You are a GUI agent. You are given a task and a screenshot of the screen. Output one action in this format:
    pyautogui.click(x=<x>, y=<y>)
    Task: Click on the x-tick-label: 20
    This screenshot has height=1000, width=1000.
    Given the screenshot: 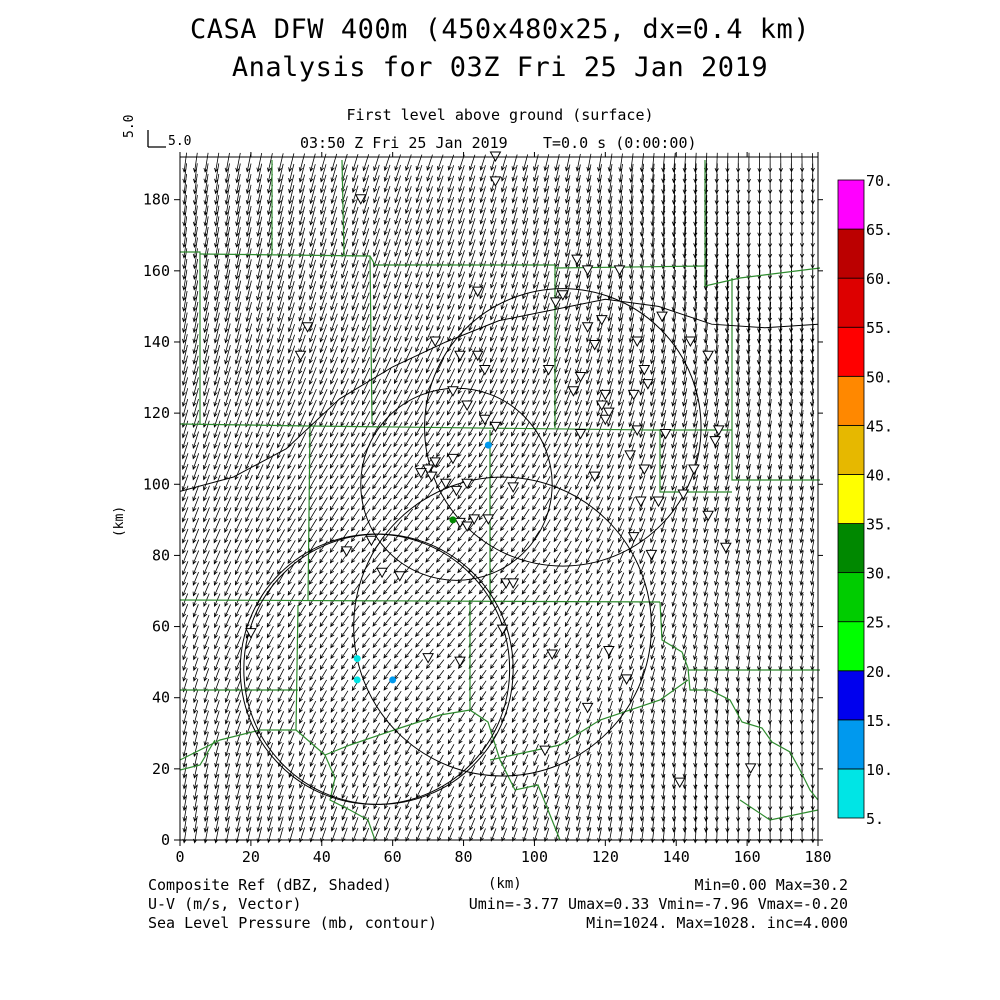 What is the action you would take?
    pyautogui.click(x=251, y=857)
    